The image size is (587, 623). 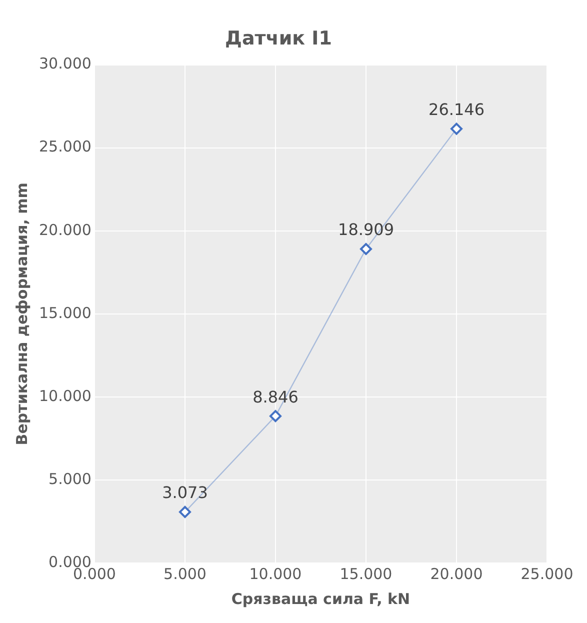 What do you see at coordinates (65, 395) in the screenshot?
I see `y-tick-label: 10.000` at bounding box center [65, 395].